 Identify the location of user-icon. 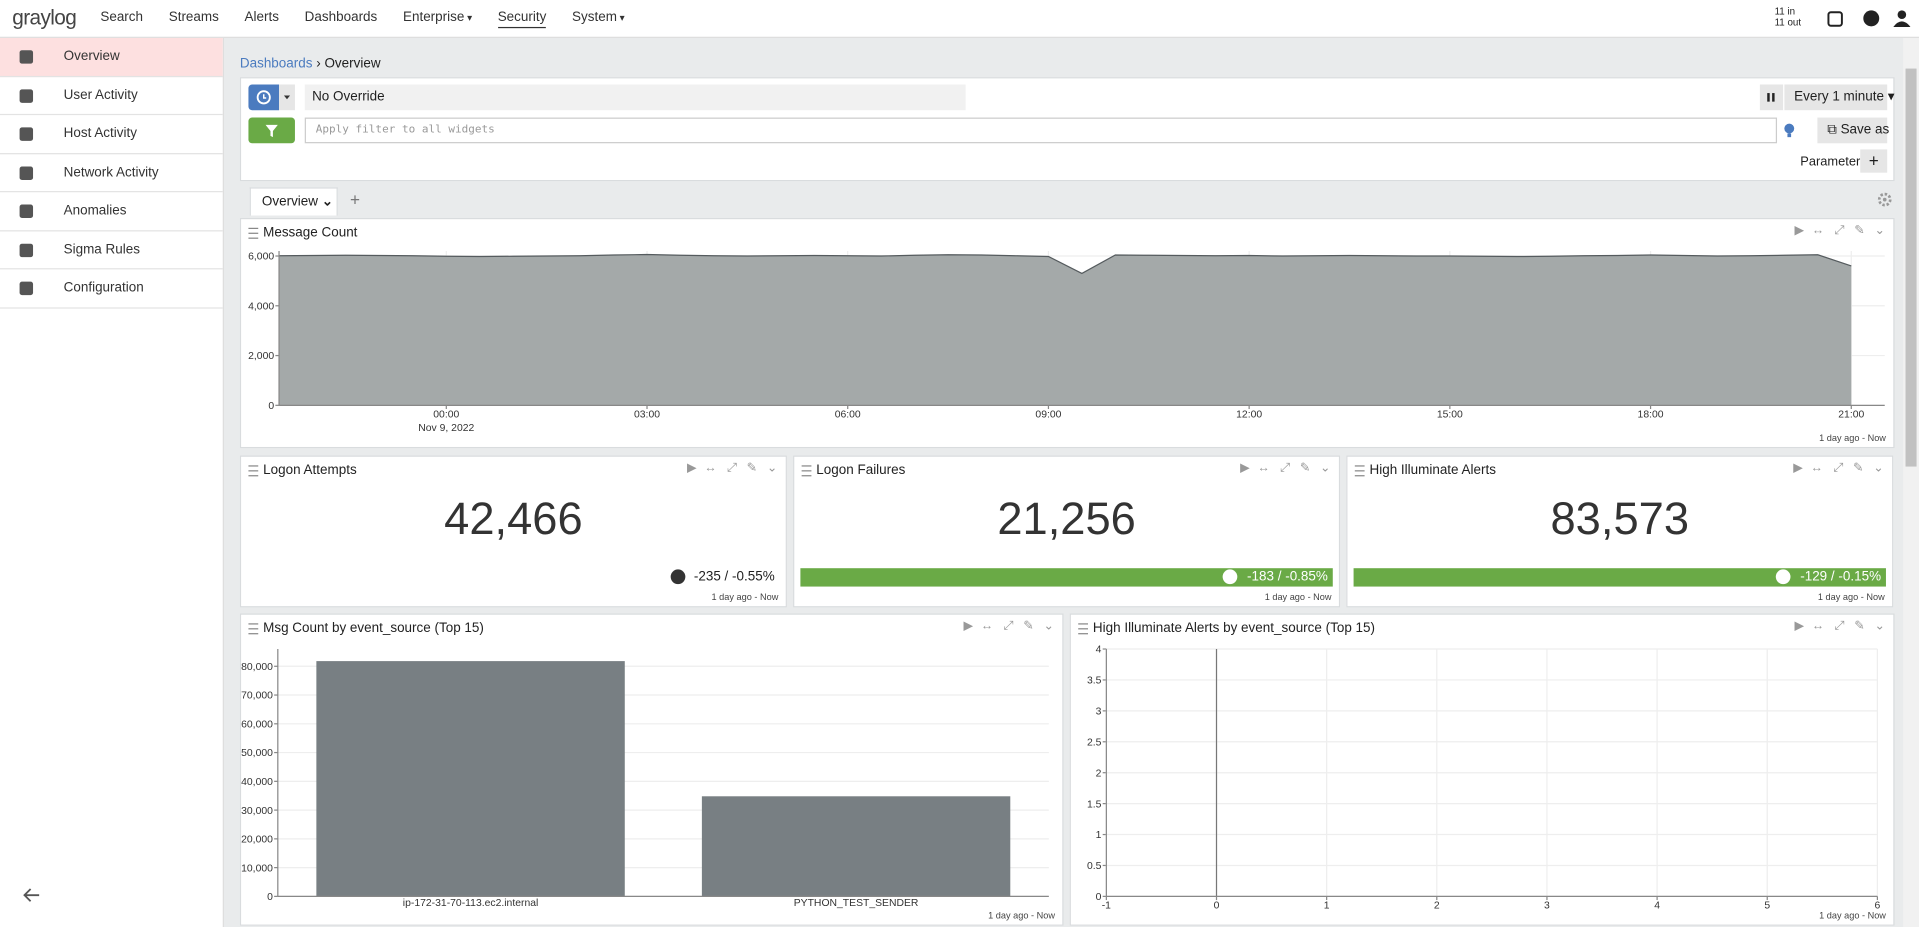
(1902, 14).